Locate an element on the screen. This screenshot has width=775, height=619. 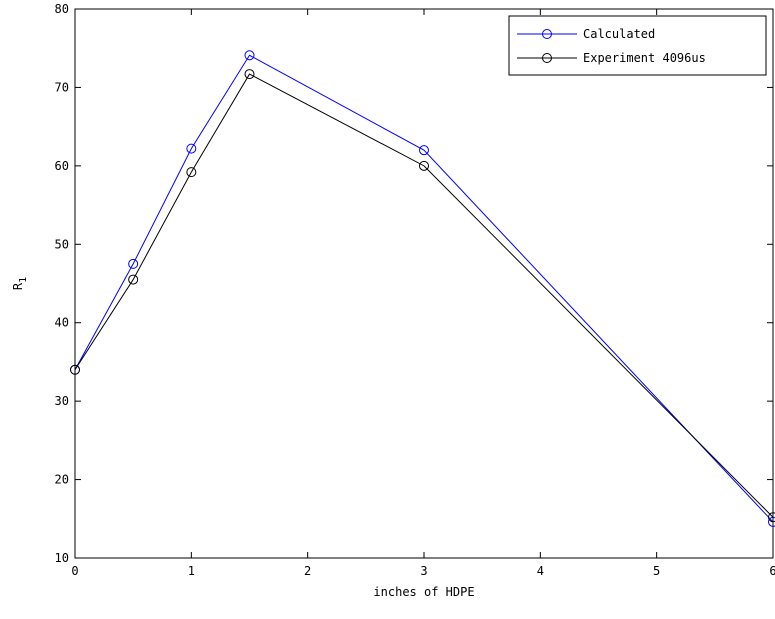
x-tick-label: 2 is located at coordinates (307, 571).